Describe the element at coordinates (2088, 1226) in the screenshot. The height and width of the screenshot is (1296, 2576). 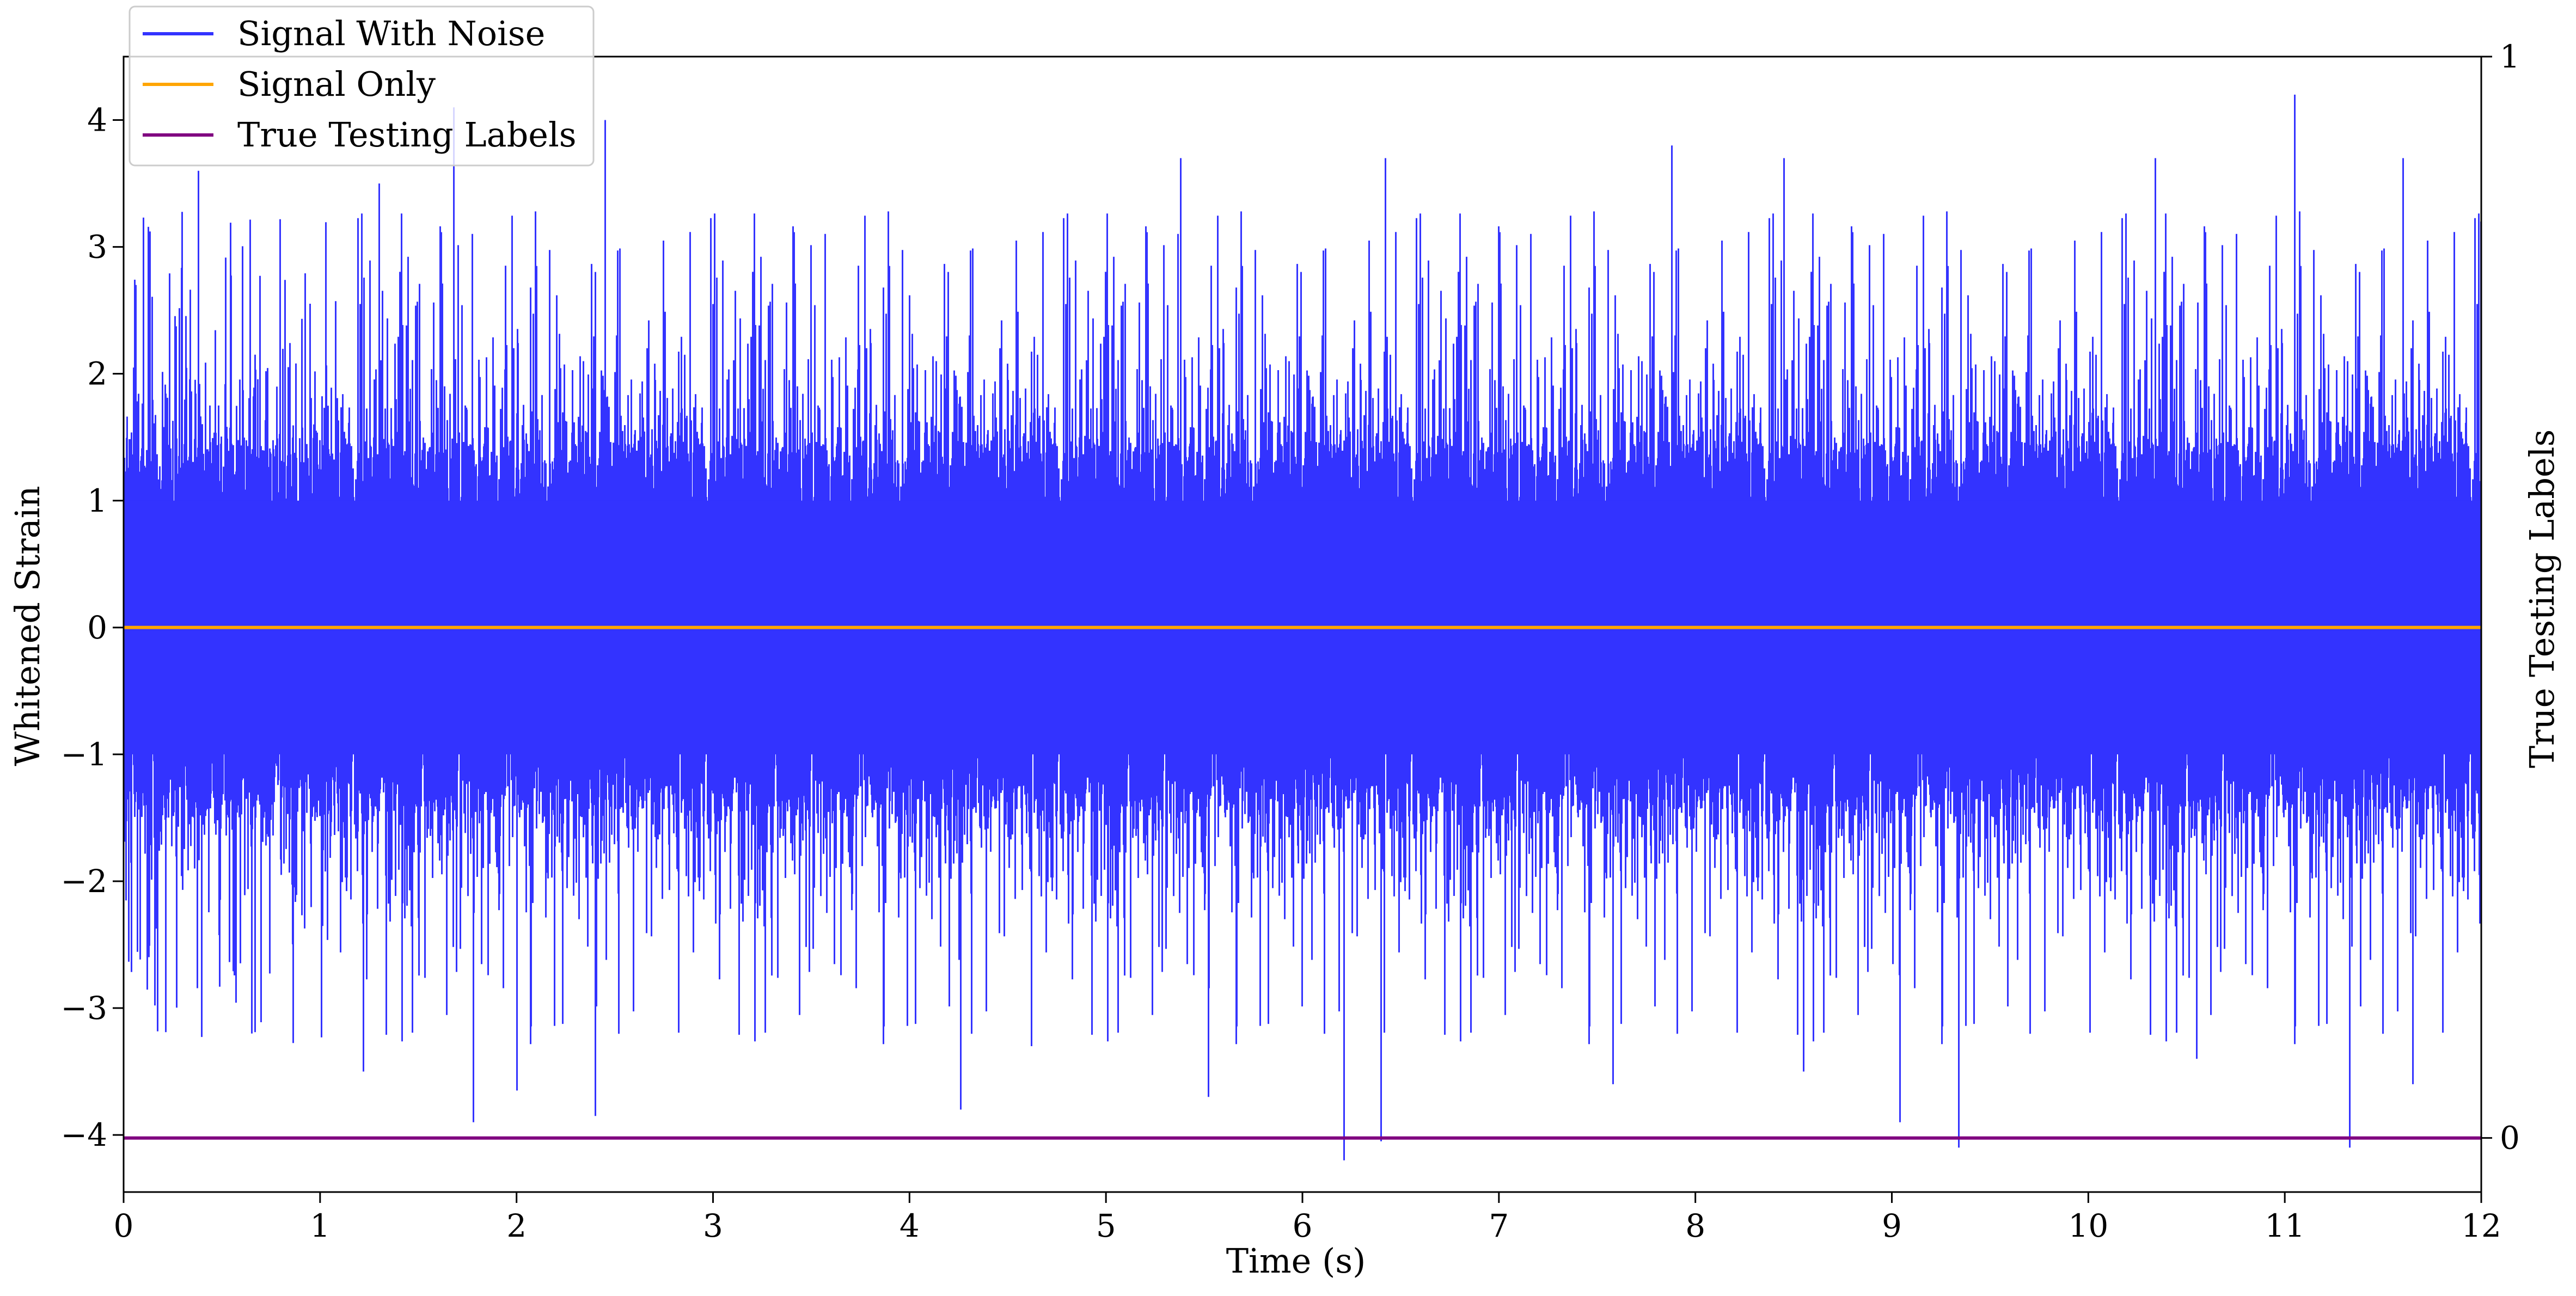
I see `x-tick-label: 10` at that location.